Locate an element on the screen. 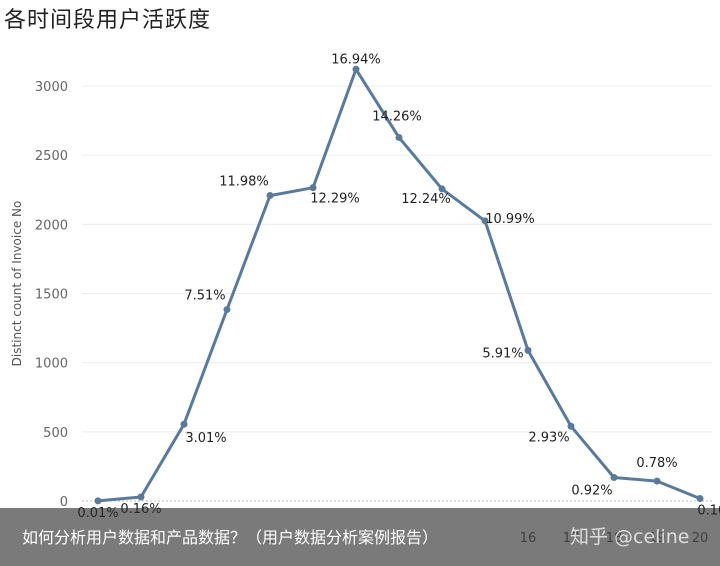 This screenshot has height=566, width=720. y-tick-label: 500 is located at coordinates (55, 433).